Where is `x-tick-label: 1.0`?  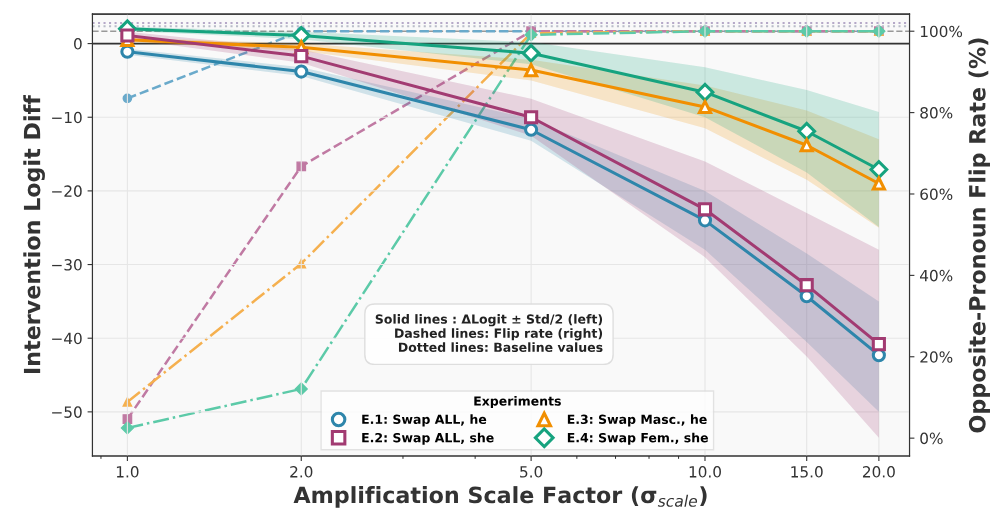
x-tick-label: 1.0 is located at coordinates (127, 472).